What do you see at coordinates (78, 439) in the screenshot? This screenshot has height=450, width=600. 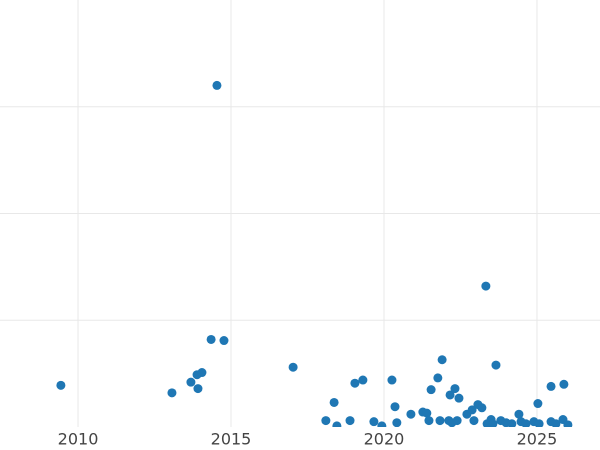 I see `x-tick-label: 2010` at bounding box center [78, 439].